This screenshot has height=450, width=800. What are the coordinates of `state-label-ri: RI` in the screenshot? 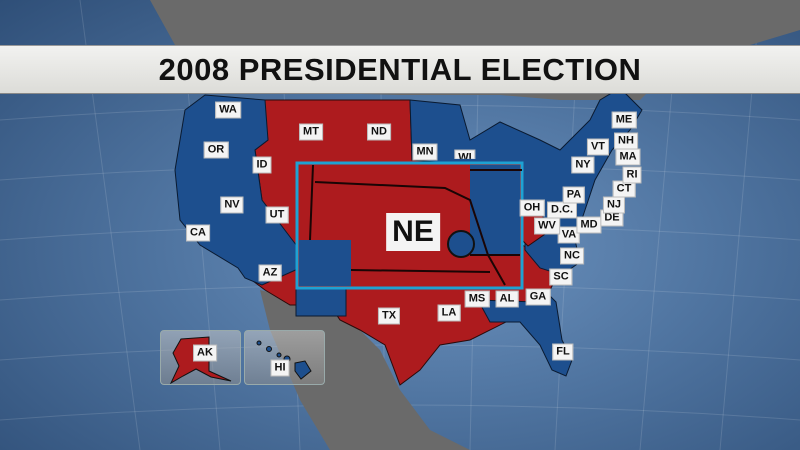 It's located at (632, 175).